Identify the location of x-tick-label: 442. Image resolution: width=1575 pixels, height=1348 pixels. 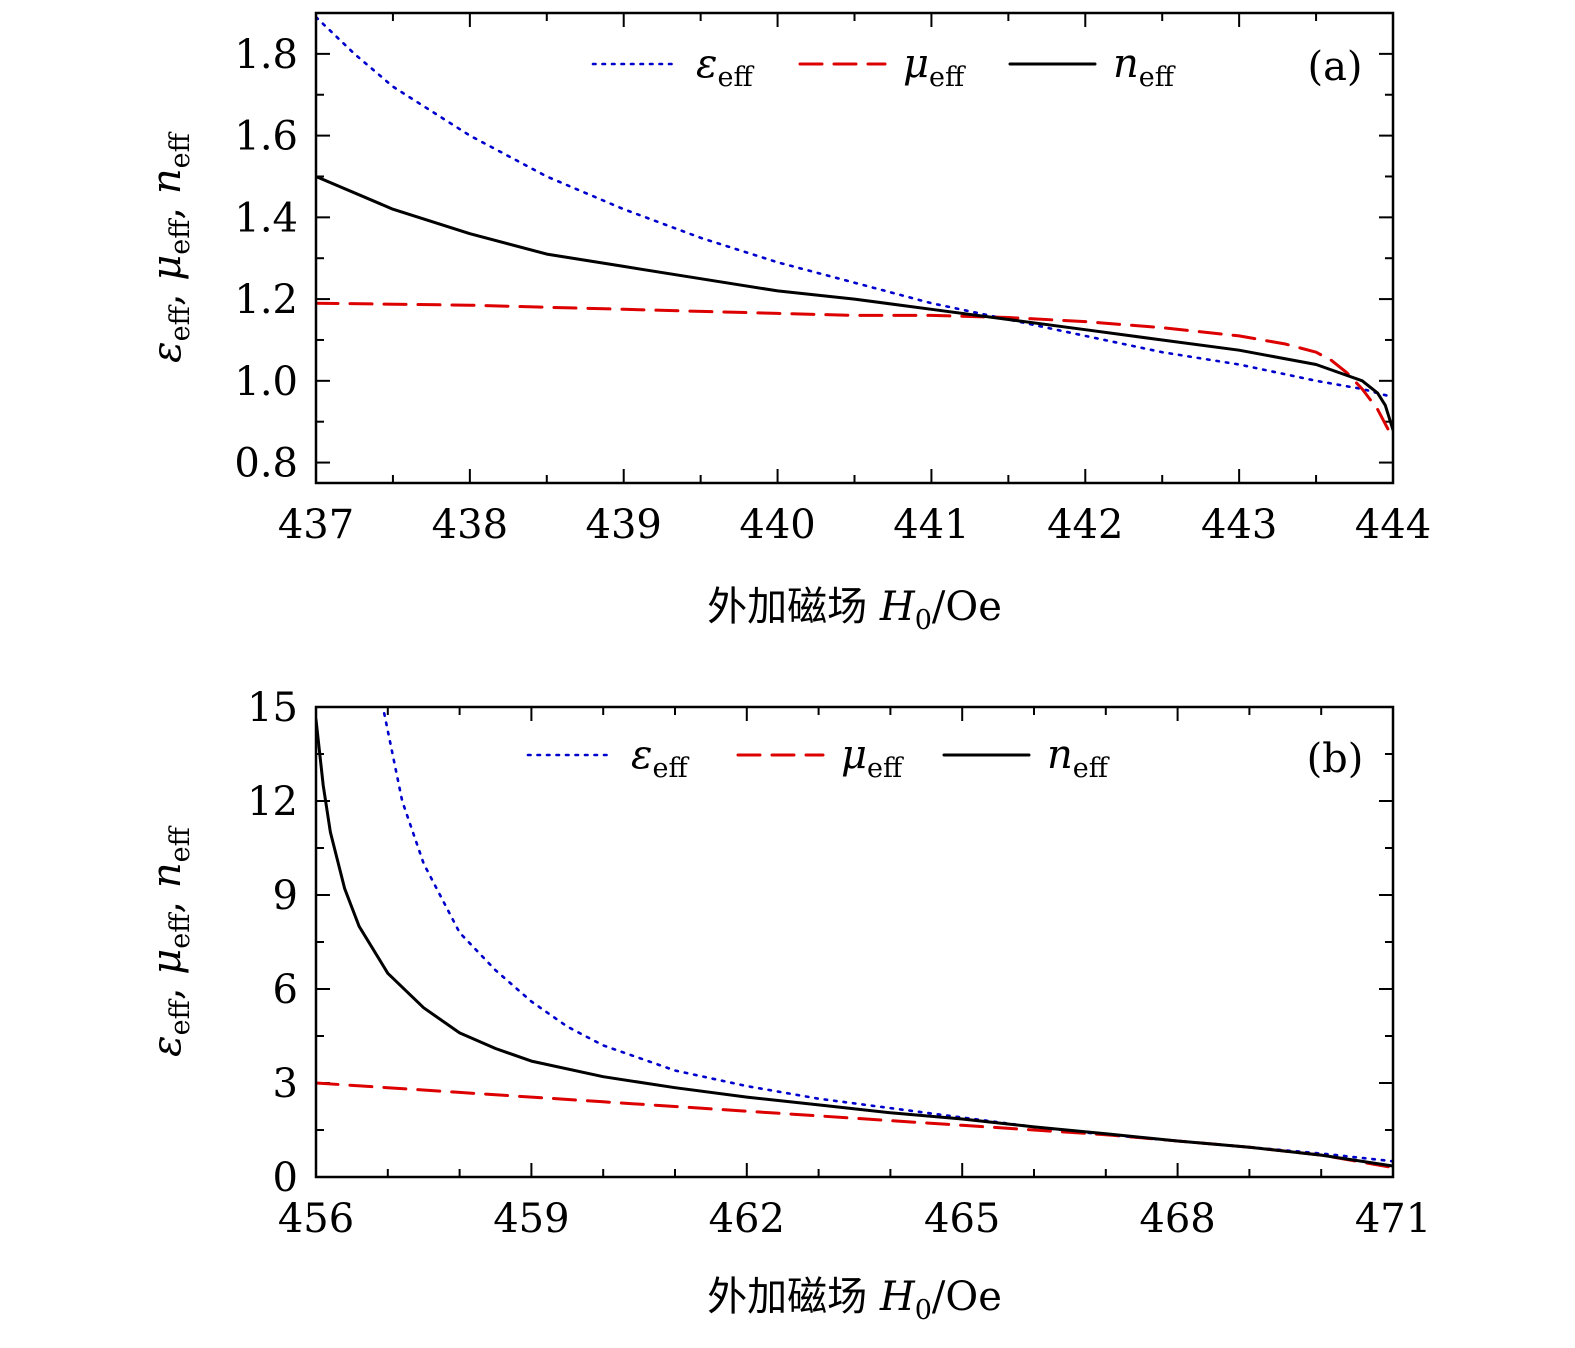
(1085, 525).